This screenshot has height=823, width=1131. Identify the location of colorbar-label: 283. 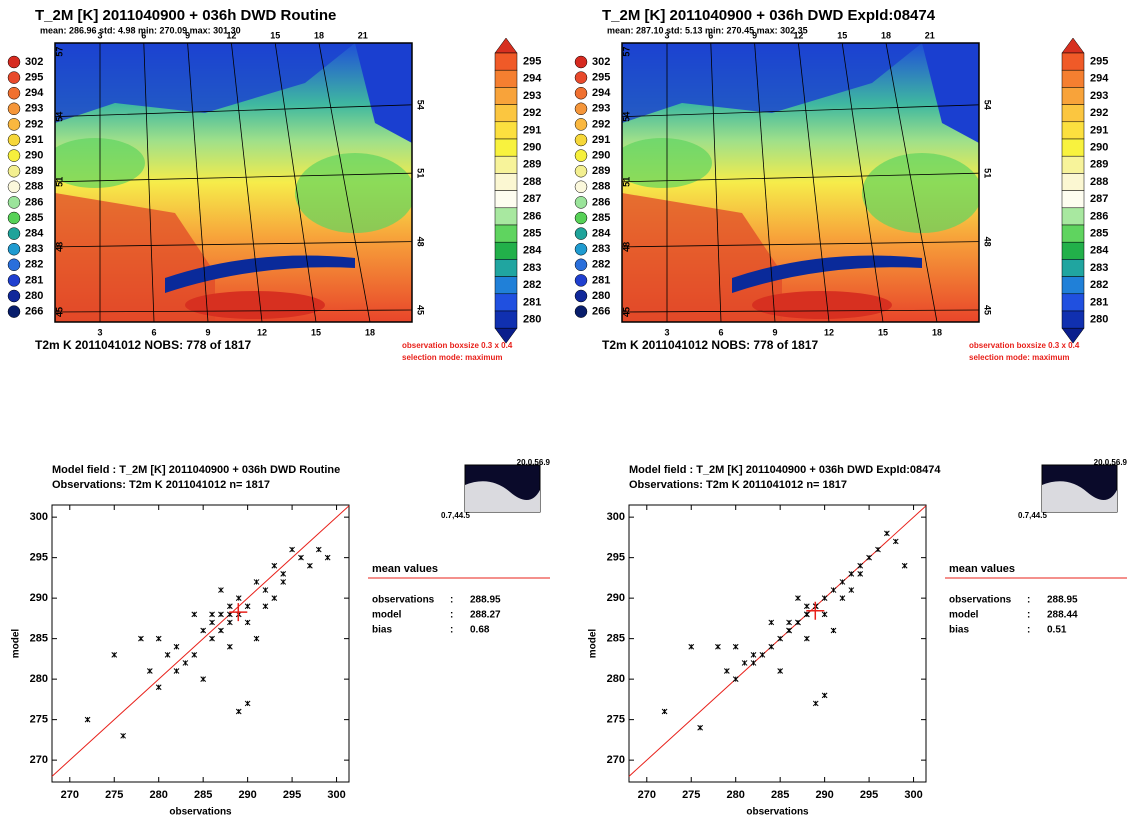
(532, 268).